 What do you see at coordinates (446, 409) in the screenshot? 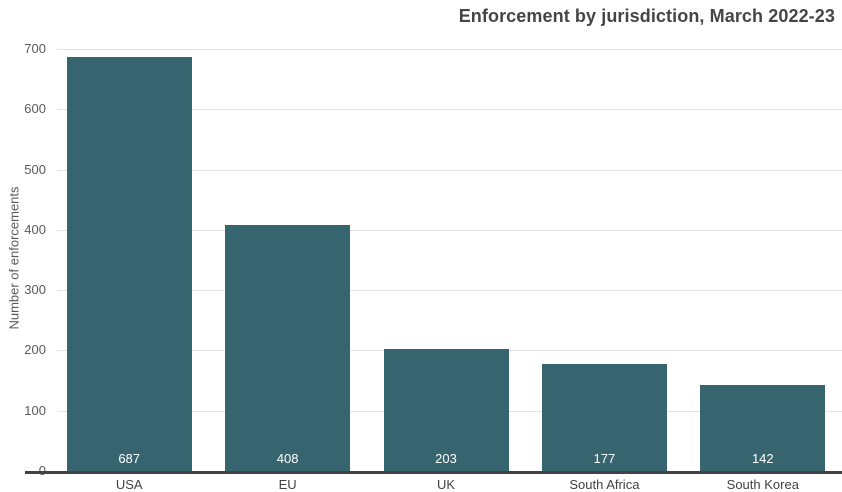
I see `bar-uk: 203` at bounding box center [446, 409].